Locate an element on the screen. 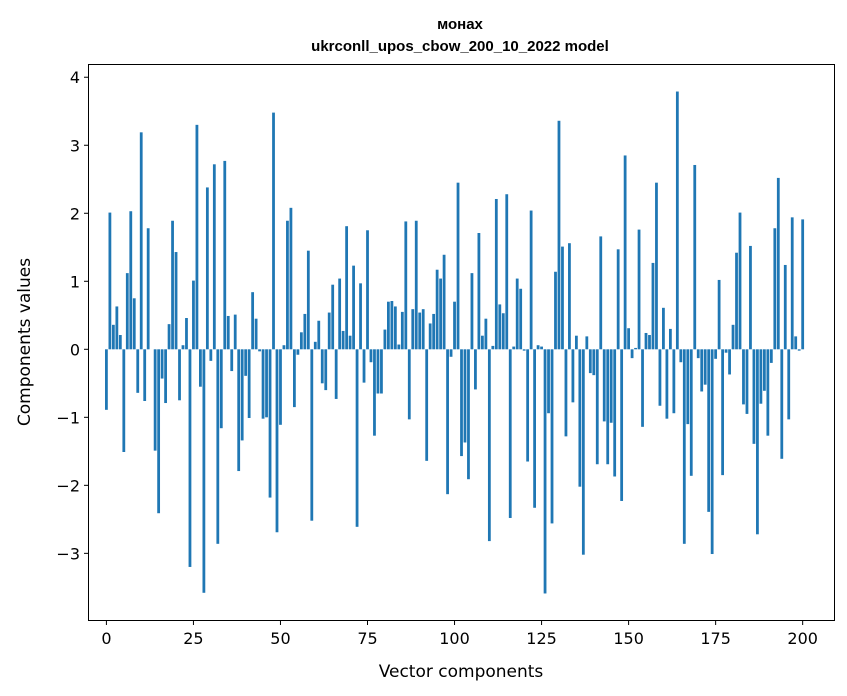  x-axis: 0 25 50 75 100 125 150 175 200 is located at coordinates (459, 634).